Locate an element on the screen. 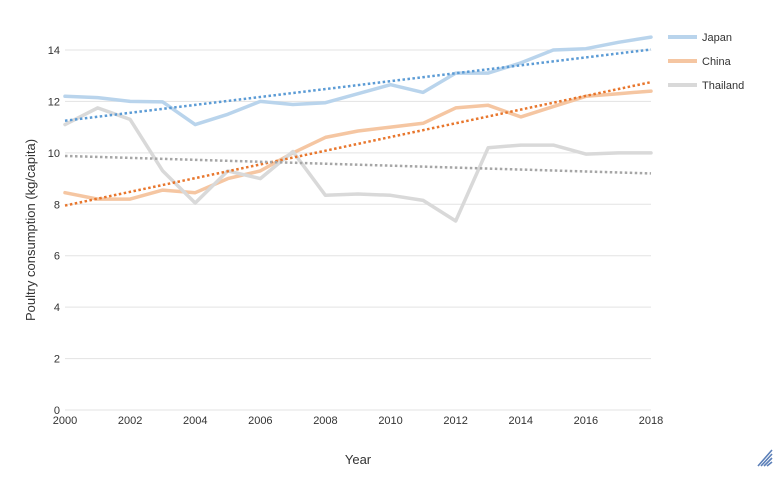 Image resolution: width=780 pixels, height=480 pixels. x-tick-label: 2002 is located at coordinates (130, 421).